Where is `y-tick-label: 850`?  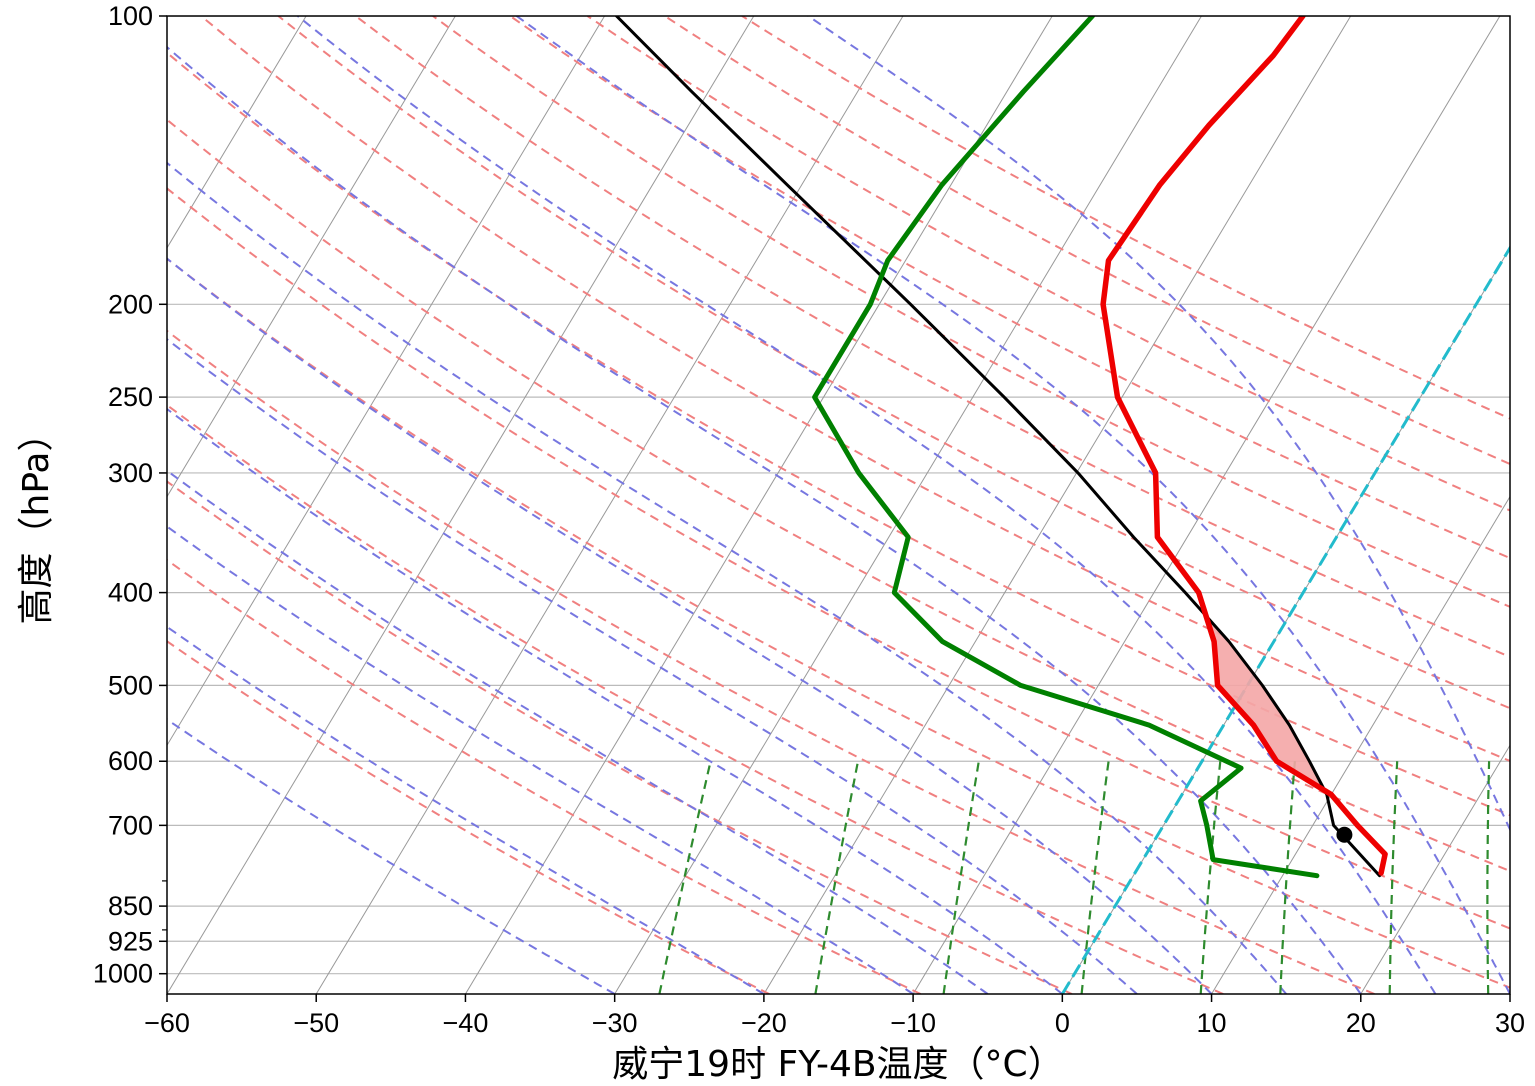
y-tick-label: 850 is located at coordinates (130, 906).